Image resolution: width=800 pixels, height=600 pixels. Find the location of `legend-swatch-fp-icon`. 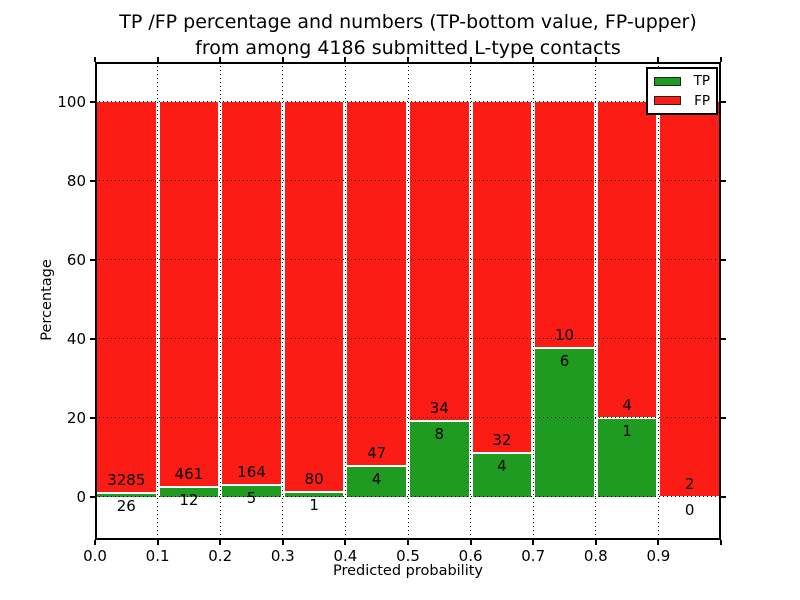

legend-swatch-fp-icon is located at coordinates (667, 101).